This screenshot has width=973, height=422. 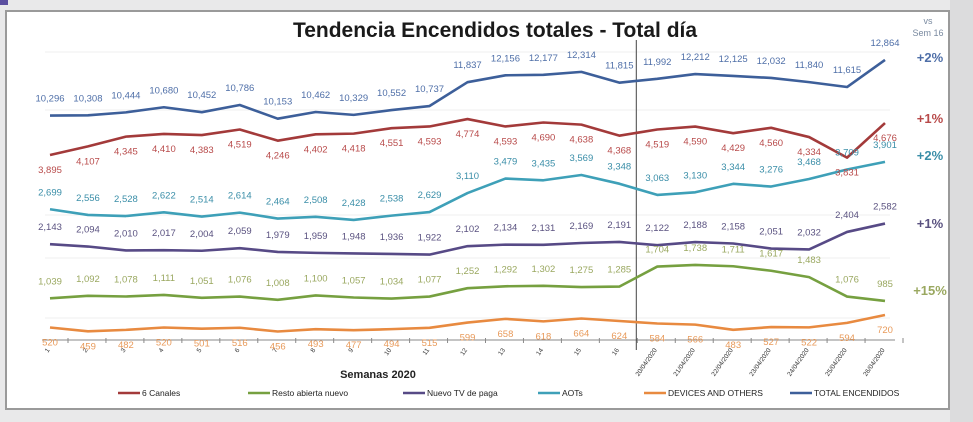 I want to click on data-label: 10,462, so click(x=315, y=95).